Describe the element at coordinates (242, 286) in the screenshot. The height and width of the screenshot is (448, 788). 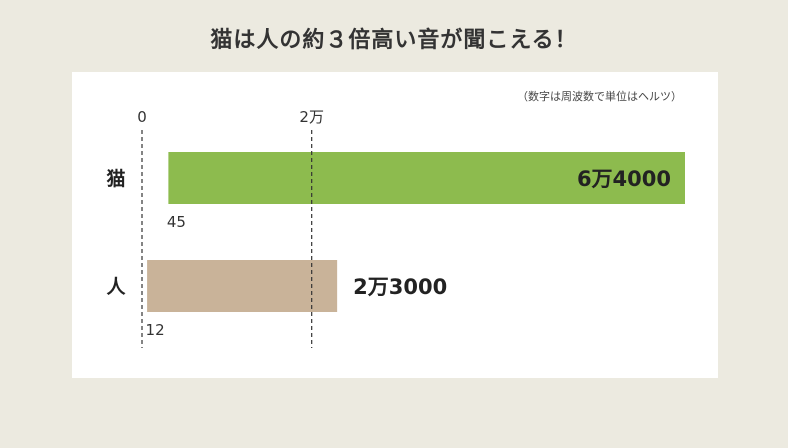
I see `bar-human` at that location.